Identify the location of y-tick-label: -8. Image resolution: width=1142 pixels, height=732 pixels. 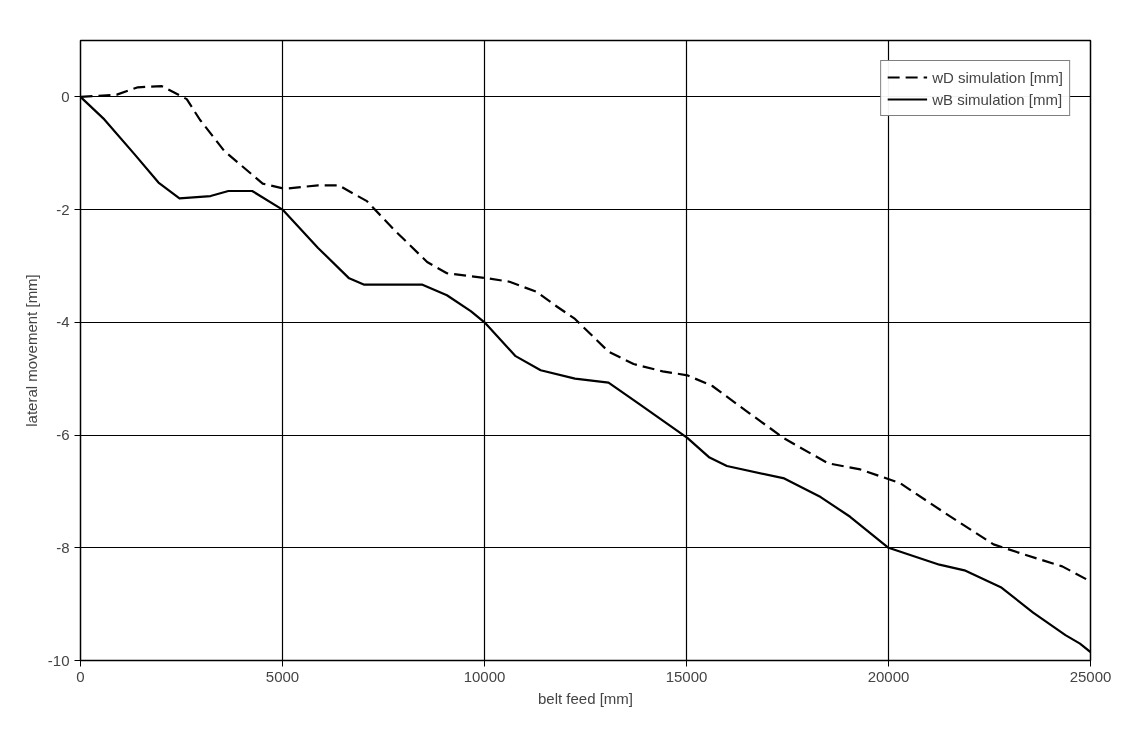
(63, 547).